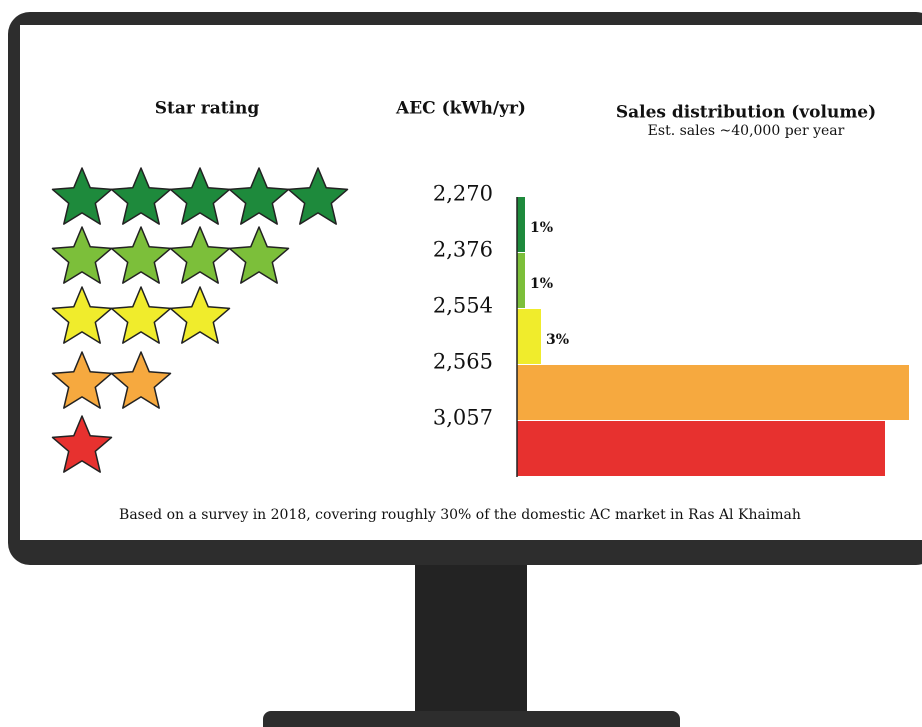 This screenshot has height=727, width=922. What do you see at coordinates (463, 306) in the screenshot?
I see `aec-label: 2,554` at bounding box center [463, 306].